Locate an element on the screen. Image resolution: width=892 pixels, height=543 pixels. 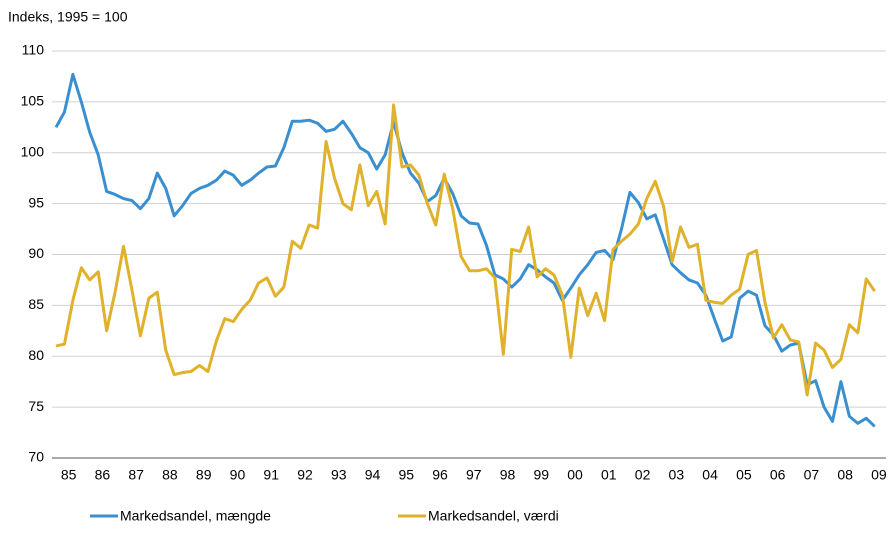
x-tick-label: 92 is located at coordinates (305, 475).